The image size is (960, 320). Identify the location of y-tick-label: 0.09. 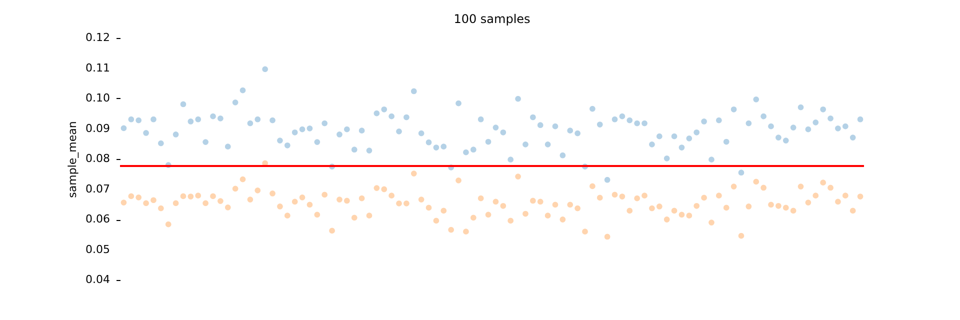
(98, 128).